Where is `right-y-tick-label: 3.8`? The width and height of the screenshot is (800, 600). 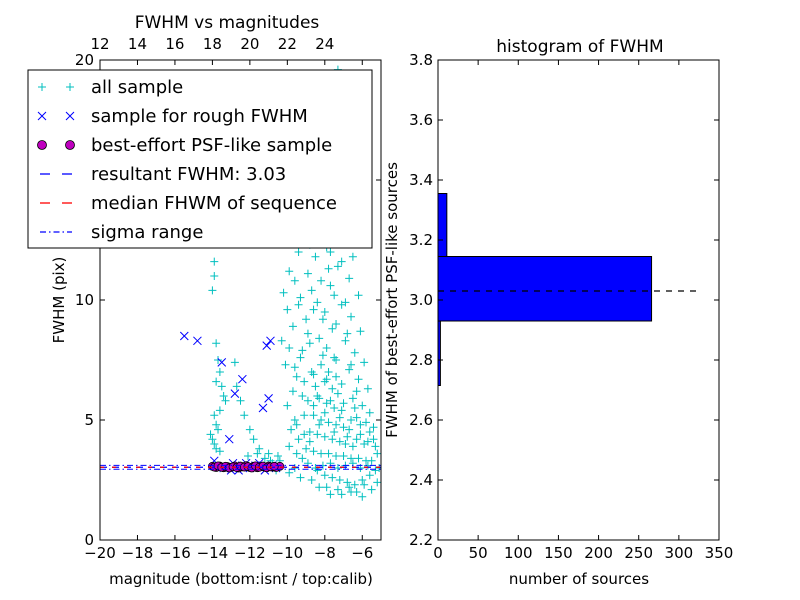 right-y-tick-label: 3.8 is located at coordinates (421, 60).